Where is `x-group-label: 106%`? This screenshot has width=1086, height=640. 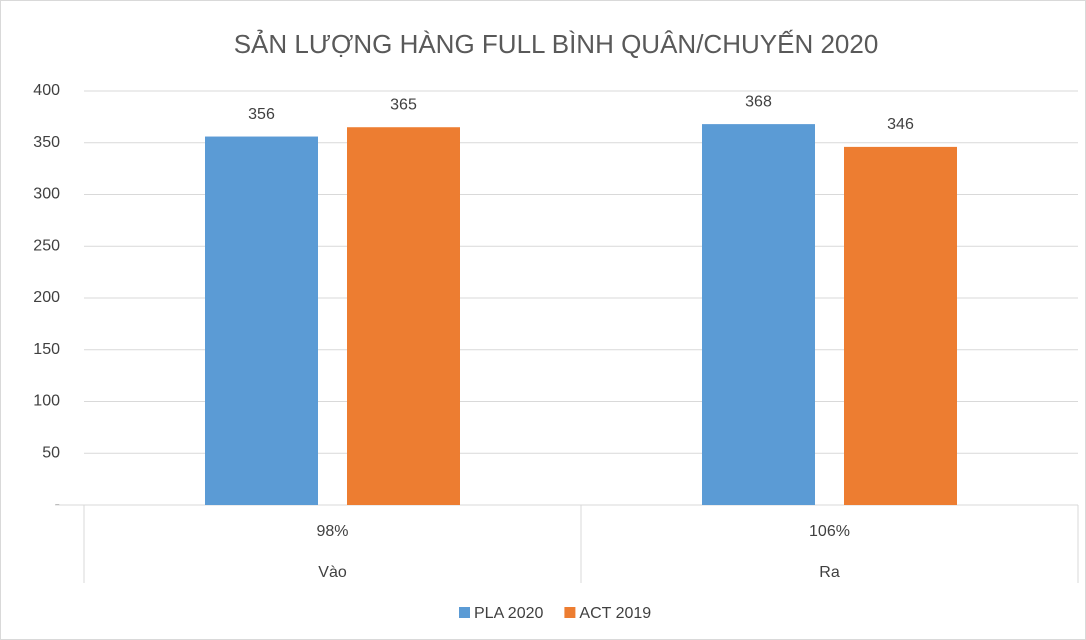
x-group-label: 106% is located at coordinates (829, 531).